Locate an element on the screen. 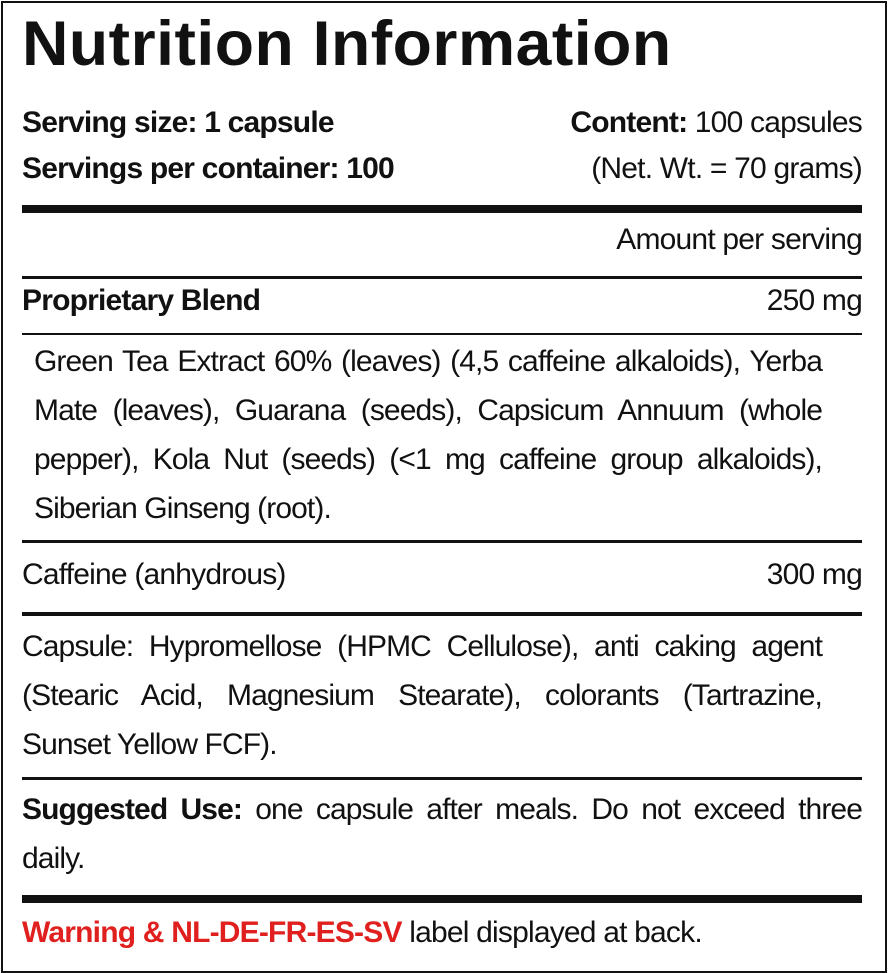 This screenshot has width=888, height=973. amount-per-serving: Amount per serving is located at coordinates (739, 239).